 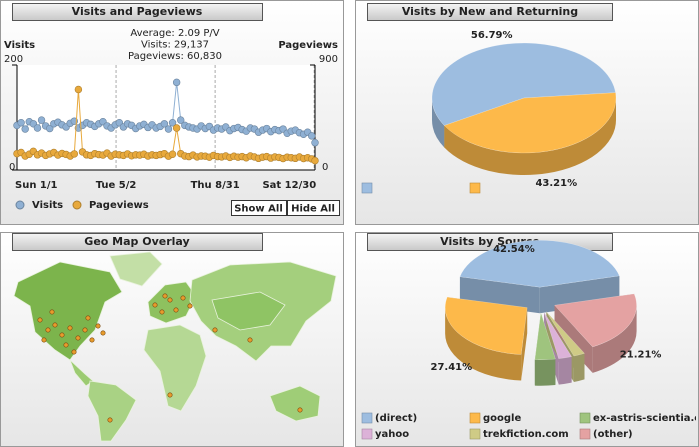 I want to click on pie: 42.54% 27.41% 21.21%, so click(x=546, y=312).